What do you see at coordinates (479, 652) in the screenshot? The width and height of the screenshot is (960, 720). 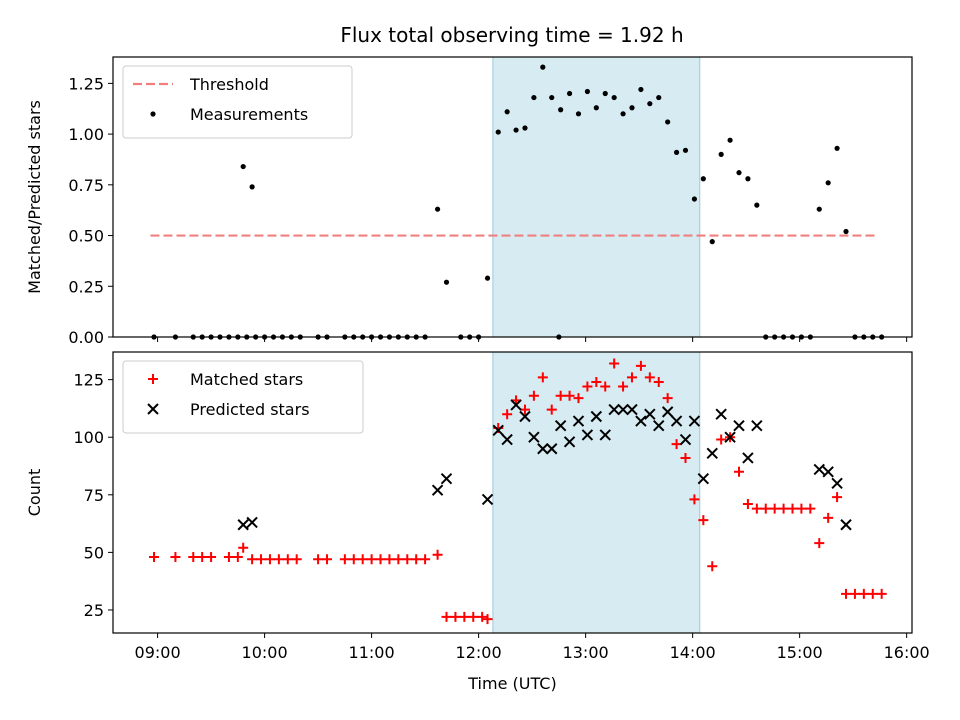 I see `x-tick-label: 12:00` at bounding box center [479, 652].